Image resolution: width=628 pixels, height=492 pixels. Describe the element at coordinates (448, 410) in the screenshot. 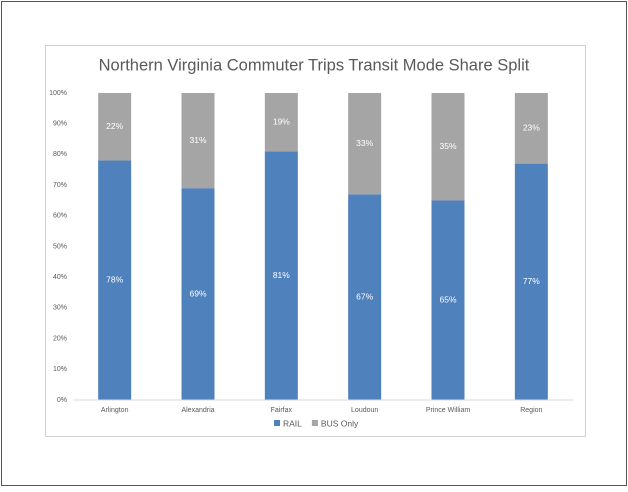

I see `x-tick-label: Prince William` at that location.